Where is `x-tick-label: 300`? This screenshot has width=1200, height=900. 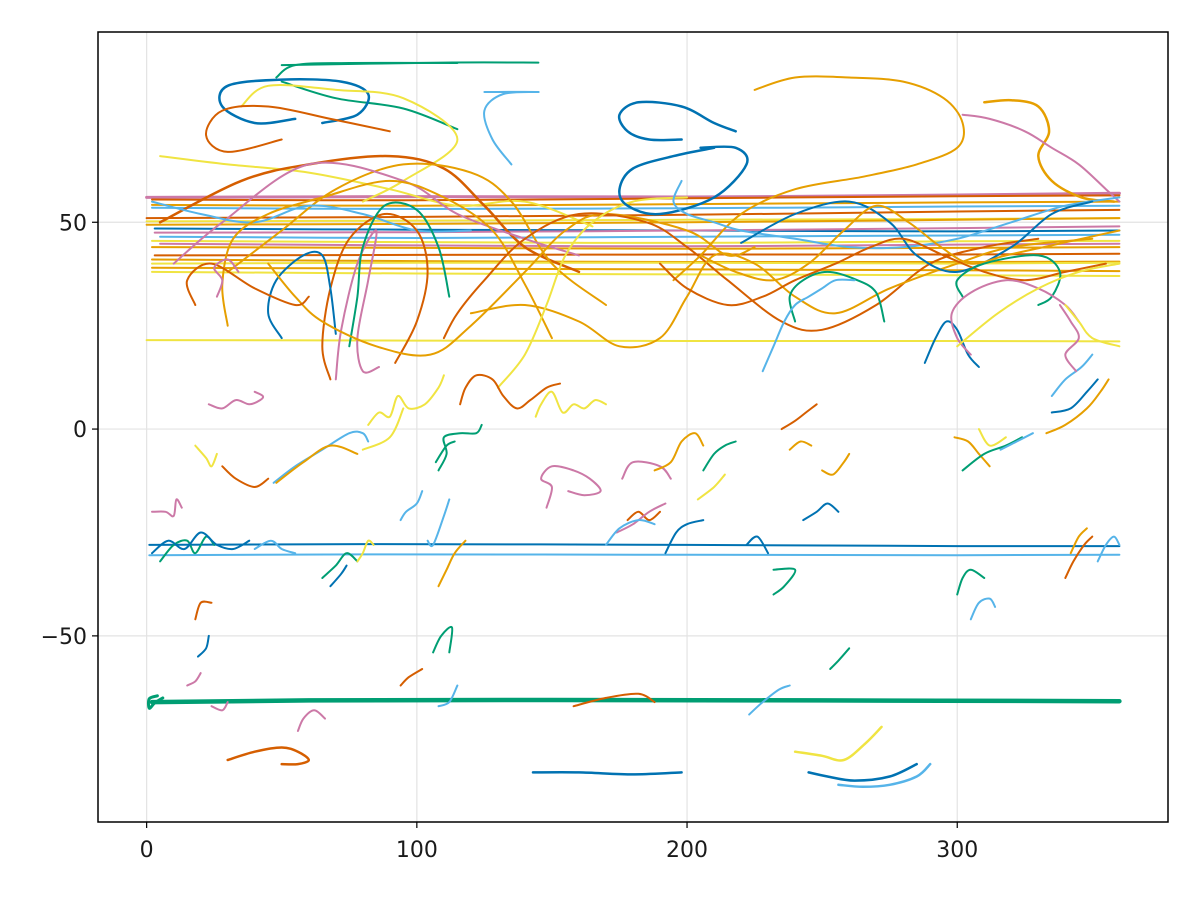 x-tick-label: 300 is located at coordinates (957, 850).